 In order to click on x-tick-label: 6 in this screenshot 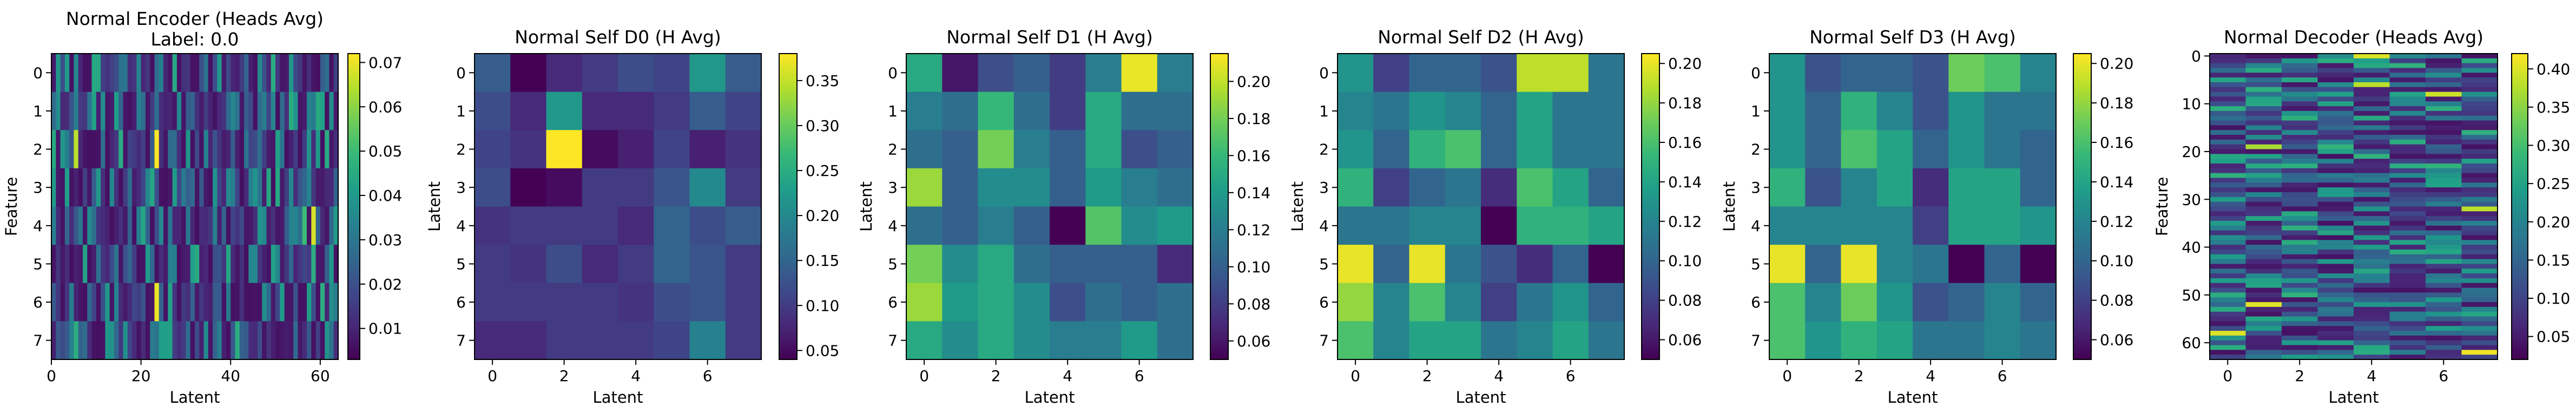, I will do `click(2002, 376)`.